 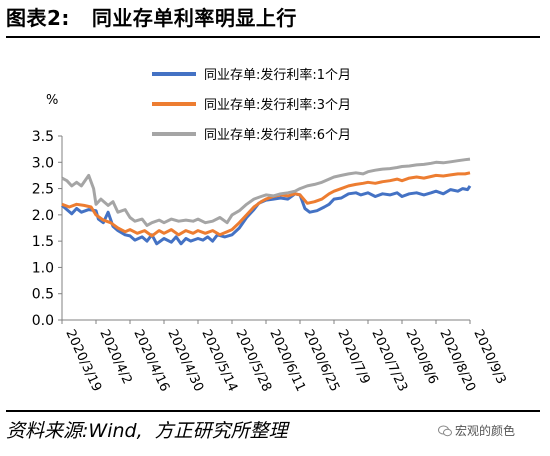 I want to click on x-tick-label: 2020/4/16, so click(x=151, y=360).